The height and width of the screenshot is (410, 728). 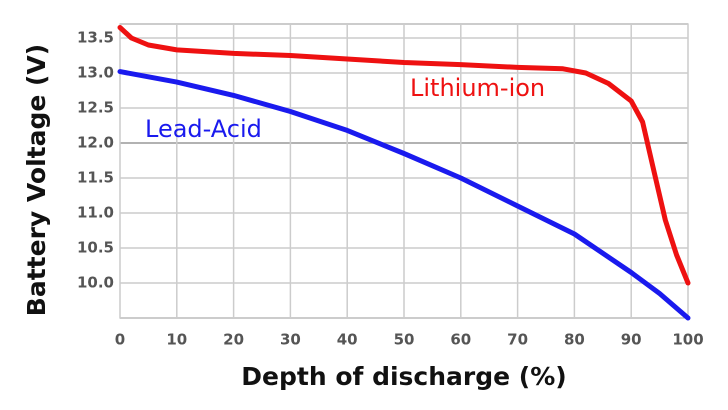 I want to click on y-tick-label: 12.0, so click(x=95, y=143).